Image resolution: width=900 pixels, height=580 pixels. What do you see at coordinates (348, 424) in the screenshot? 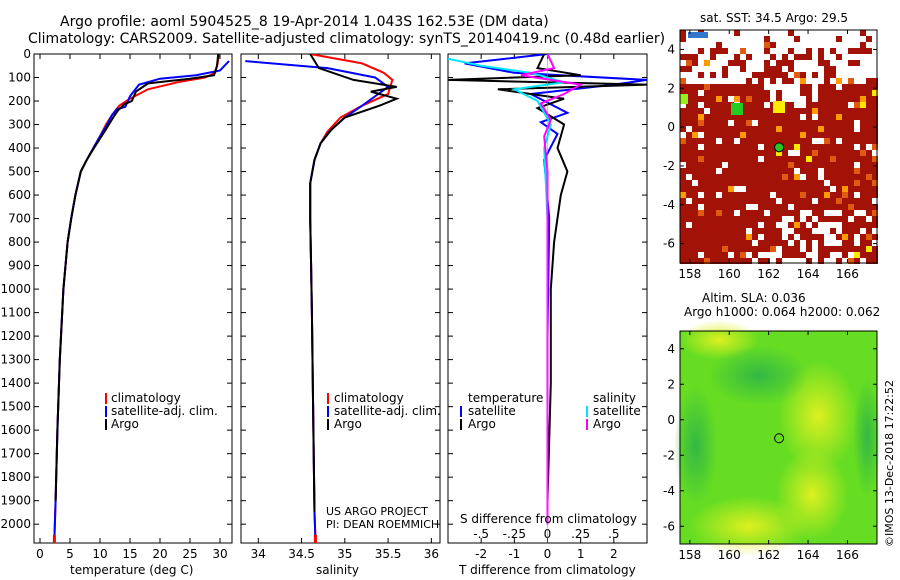
I see `legend-argo-label: Argo` at bounding box center [348, 424].